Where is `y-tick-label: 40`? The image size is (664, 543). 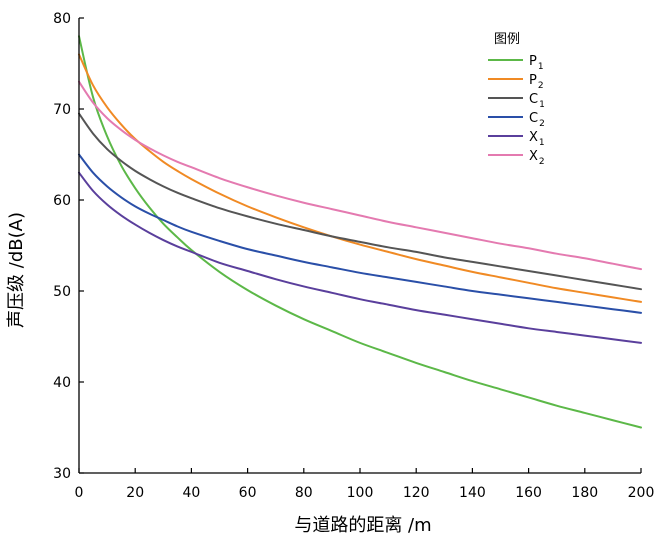 y-tick-label: 40 is located at coordinates (62, 383).